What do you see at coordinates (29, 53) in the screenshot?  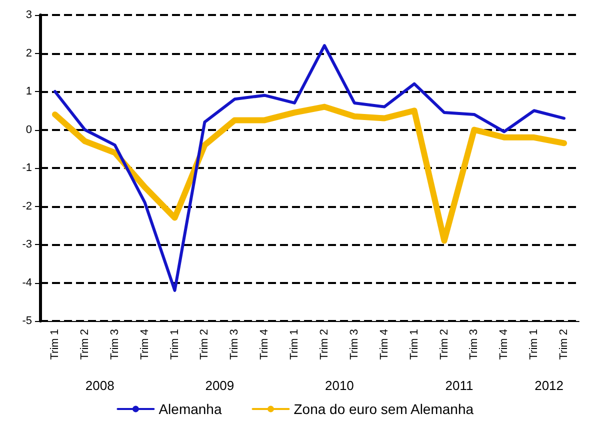 I see `y-tick-label: 2` at bounding box center [29, 53].